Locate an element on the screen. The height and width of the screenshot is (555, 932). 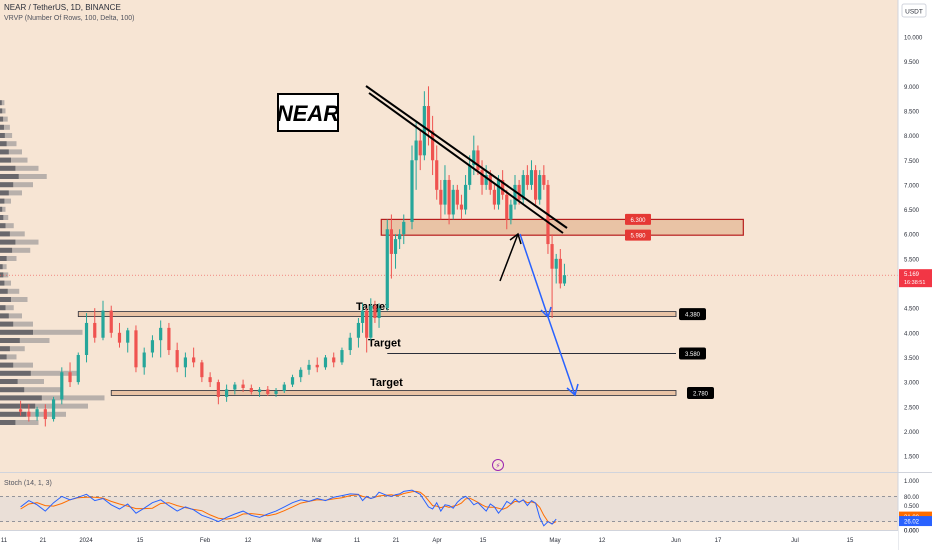
trendlines is located at coordinates (466, 159).